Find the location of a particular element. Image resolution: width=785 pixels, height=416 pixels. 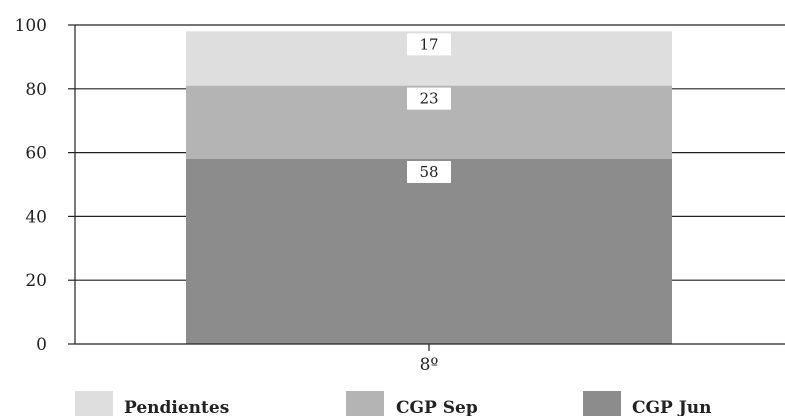

data-label-cgp-sep: 23 is located at coordinates (428, 99).